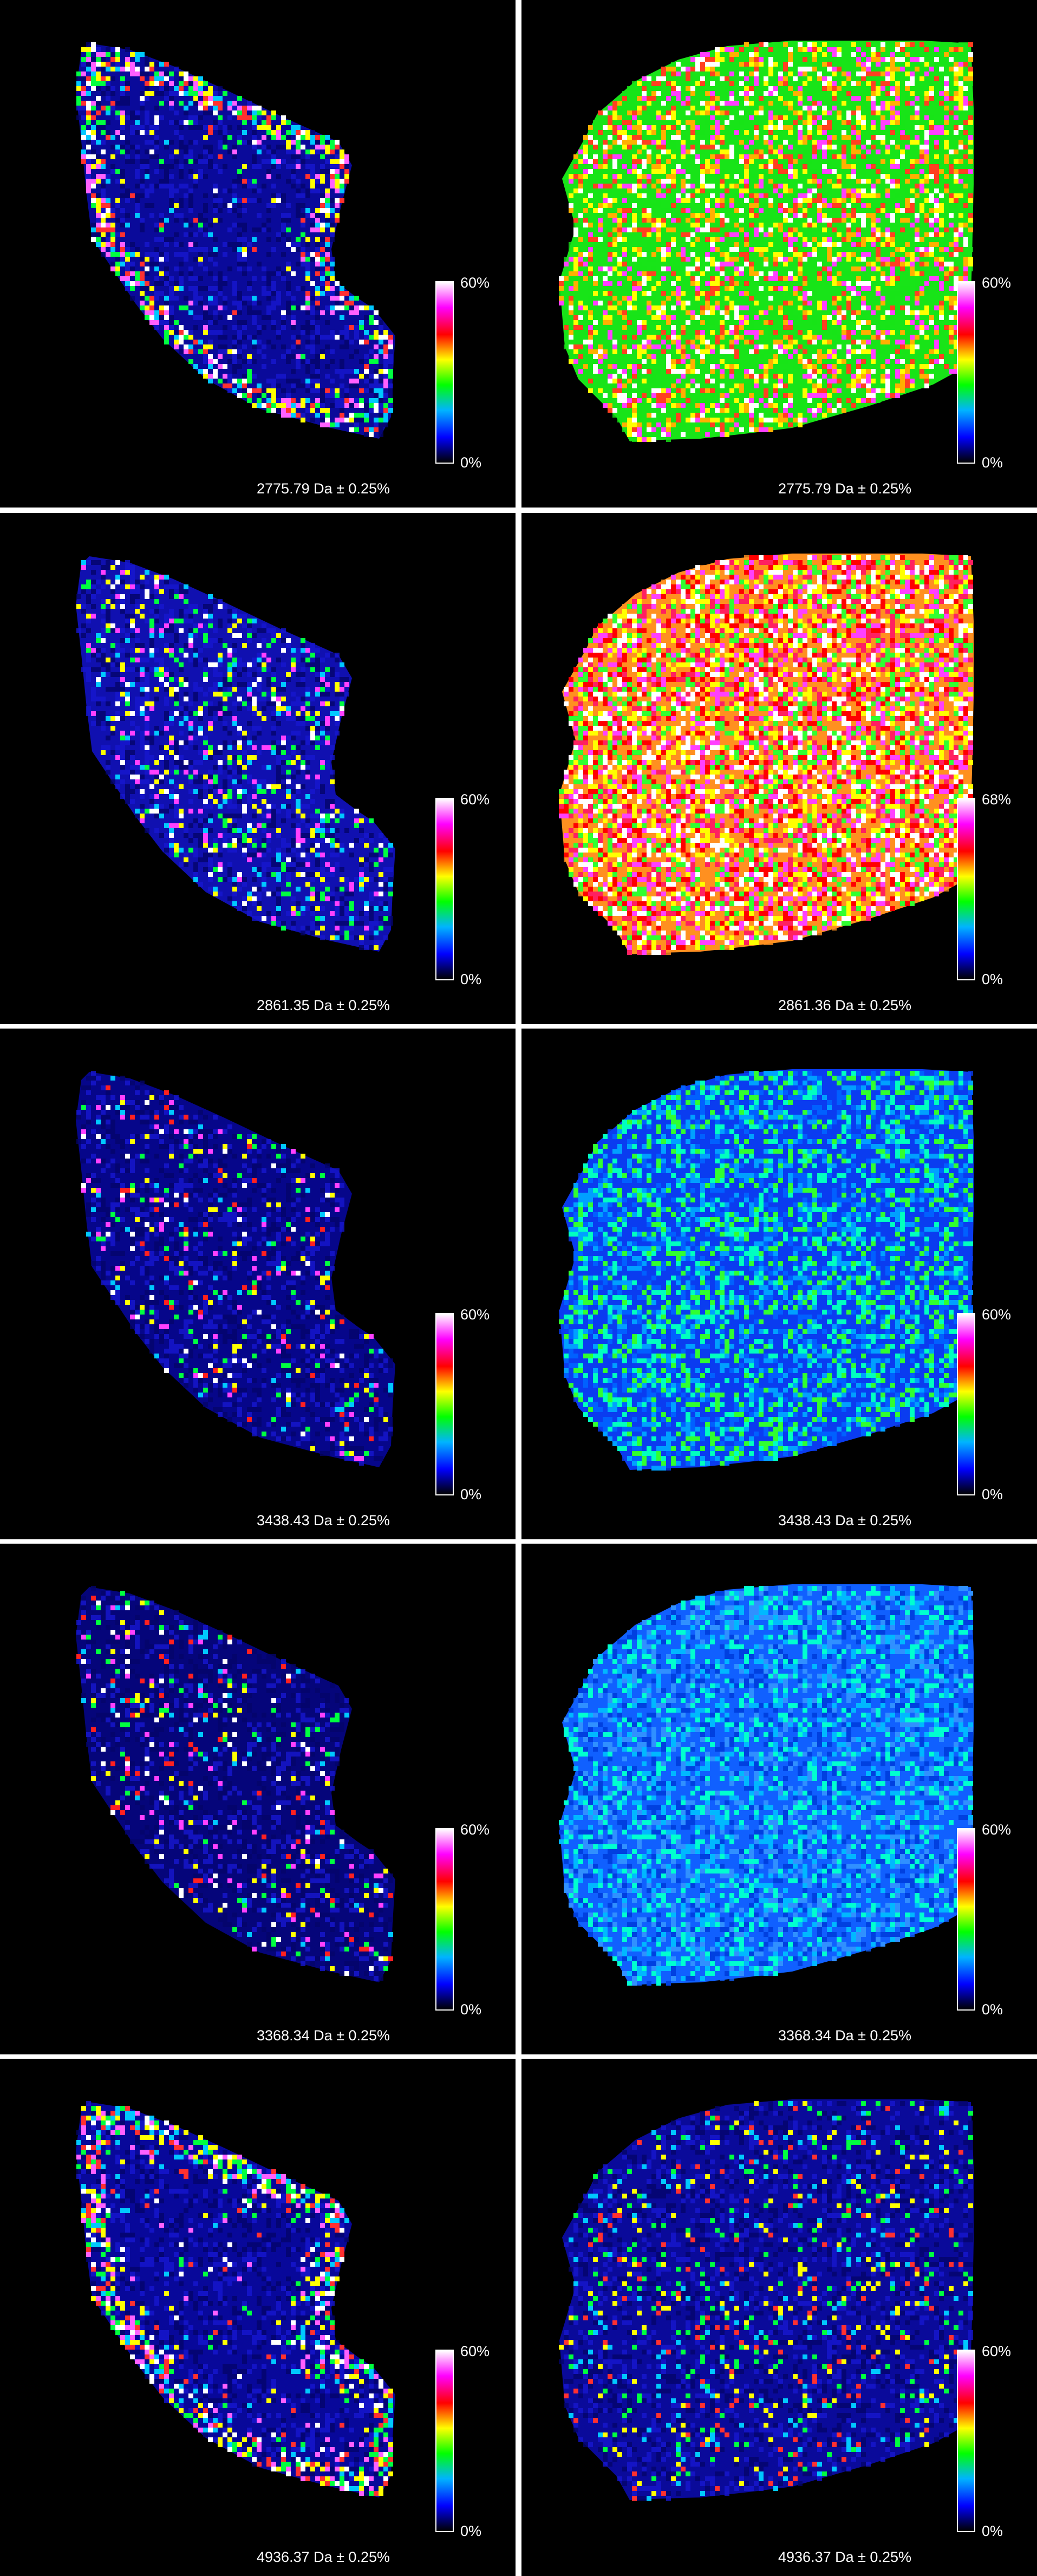 This screenshot has width=1037, height=2576. Describe the element at coordinates (996, 799) in the screenshot. I see `colorbar-max-label: 68%` at that location.